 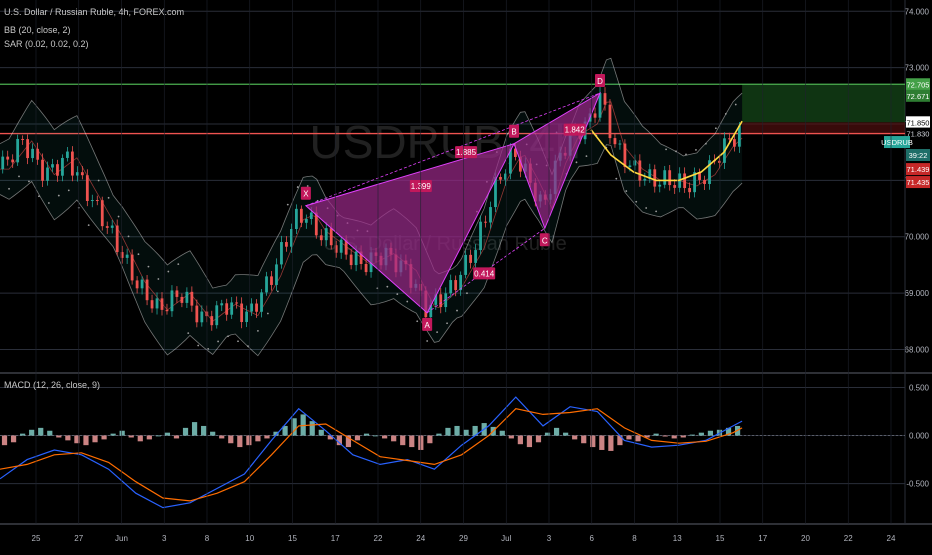 What do you see at coordinates (453, 149) in the screenshot?
I see `harmonic-xd-line` at bounding box center [453, 149].